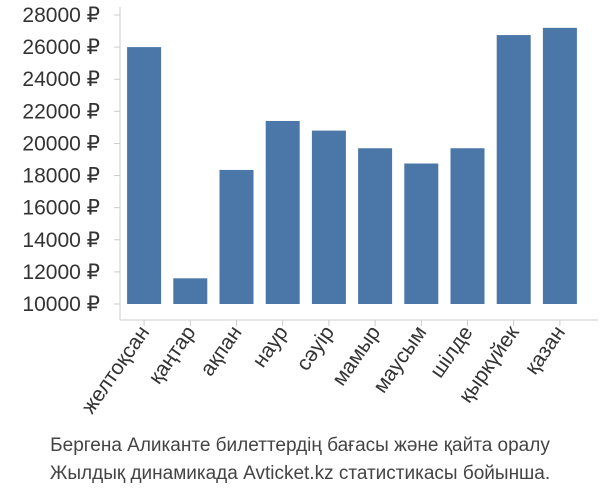 The image size is (600, 500). What do you see at coordinates (115, 370) in the screenshot?
I see `x-tick-label: желтоқсан` at bounding box center [115, 370].